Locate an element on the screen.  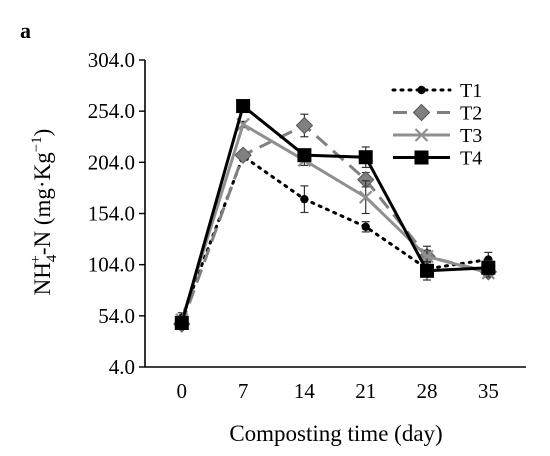
x-tick-label: 28 is located at coordinates (427, 391).